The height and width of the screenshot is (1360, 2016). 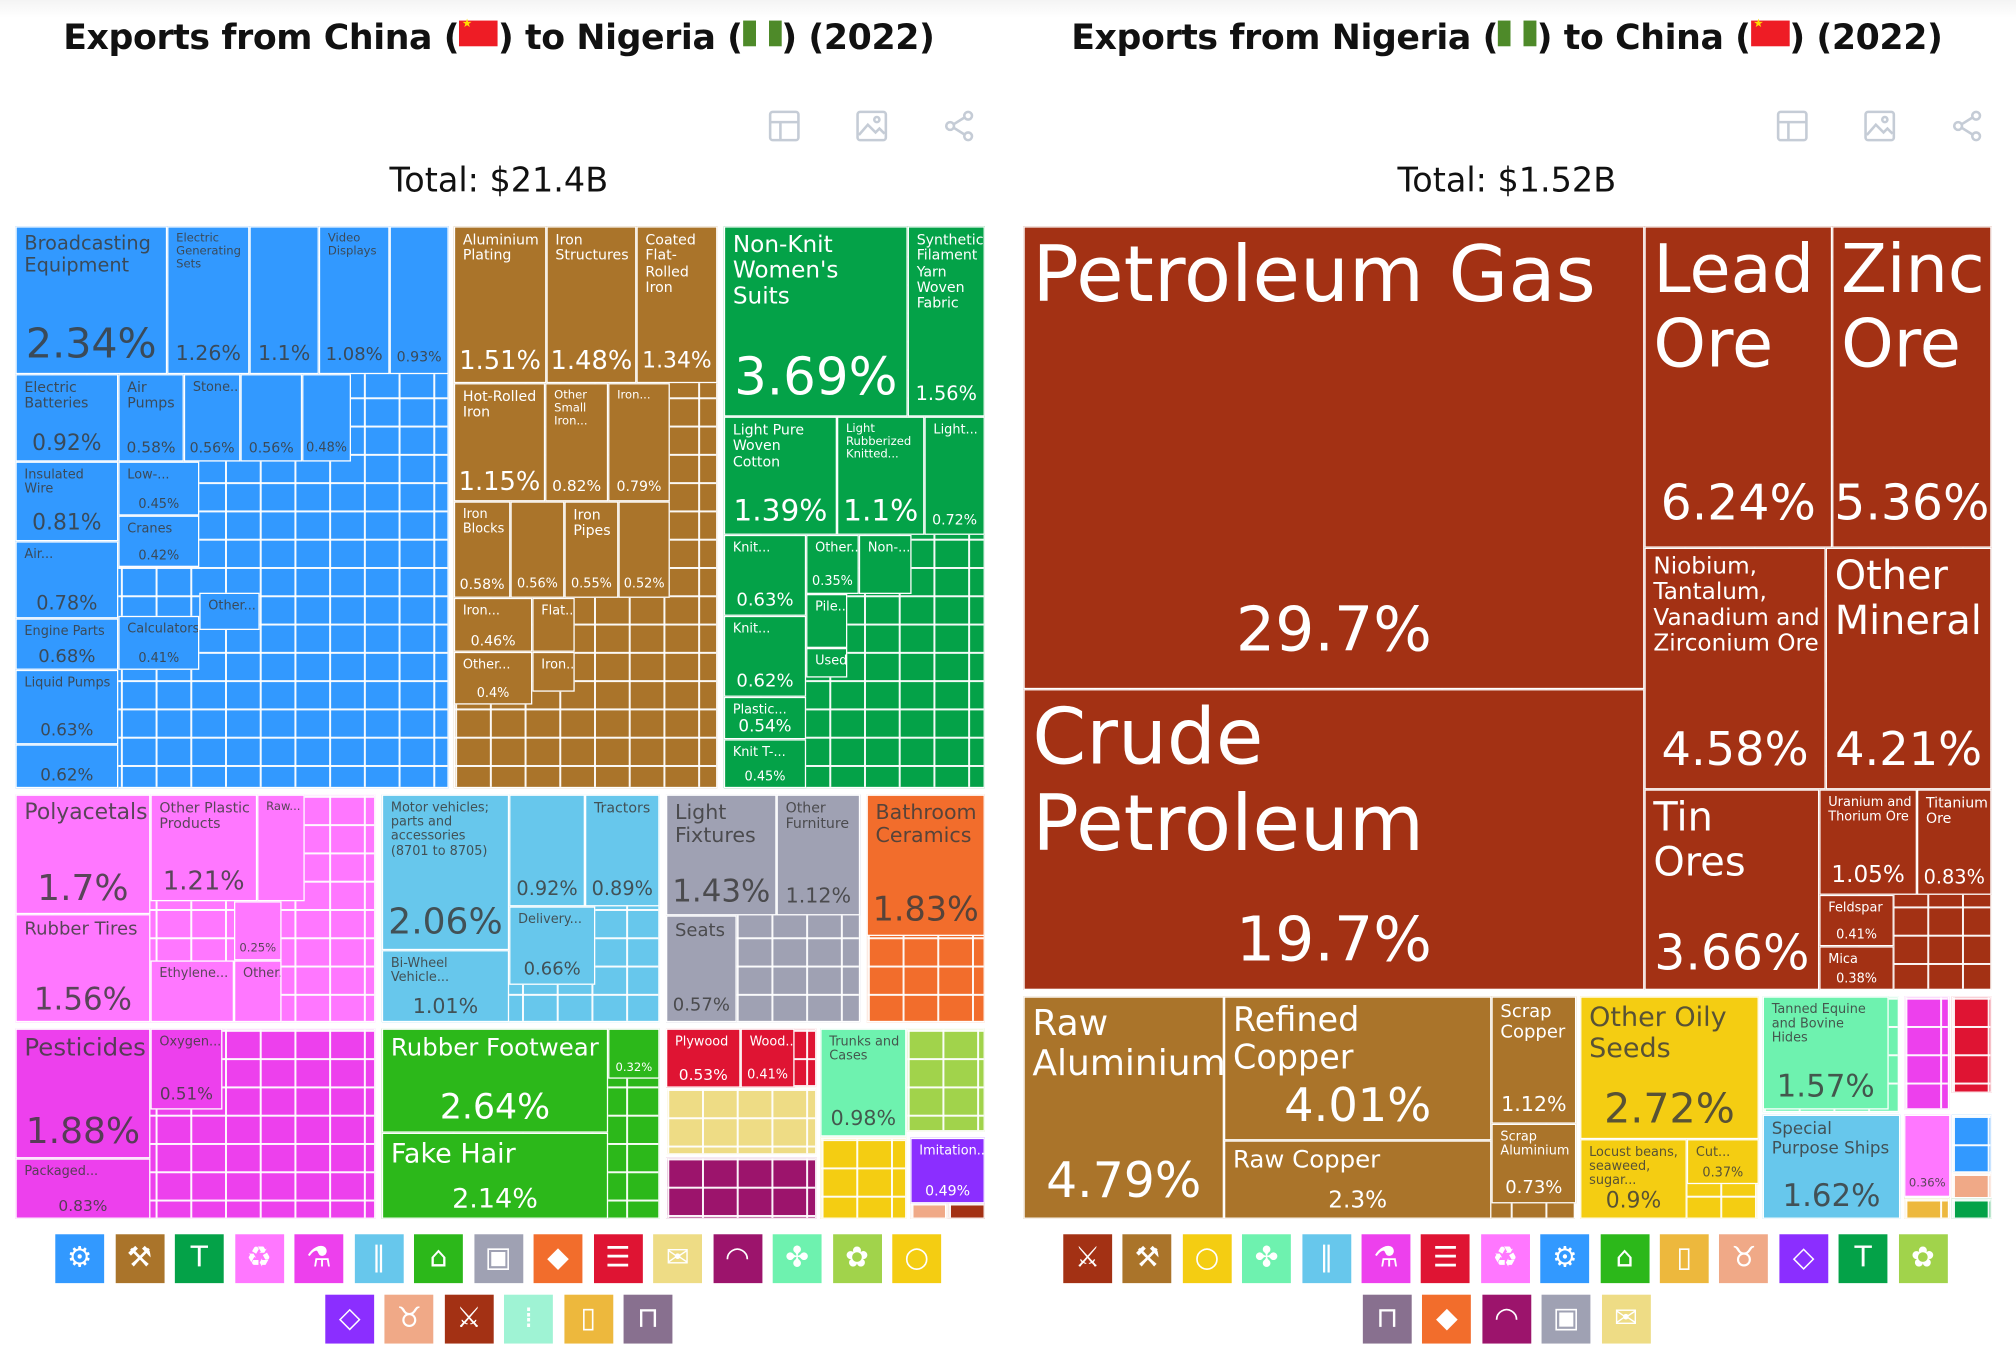 I want to click on treemap-tile: Rubber Tires 1.56%, so click(x=83, y=968).